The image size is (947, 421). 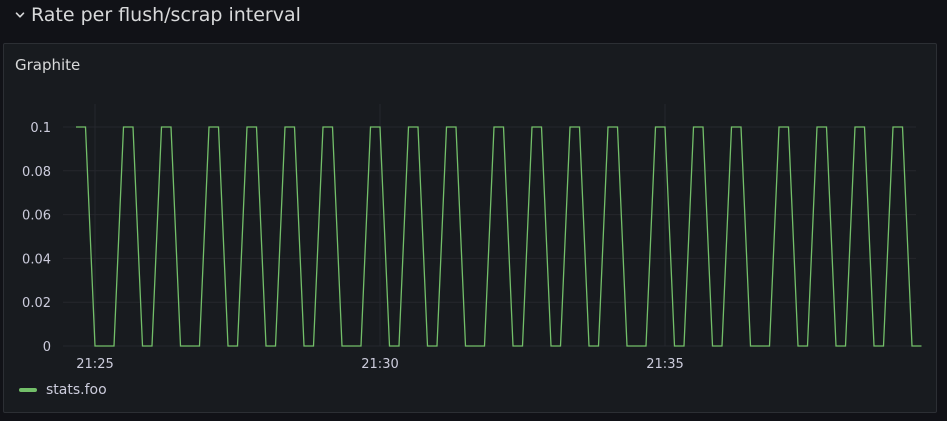 I want to click on chevron-down-icon, so click(x=20, y=15).